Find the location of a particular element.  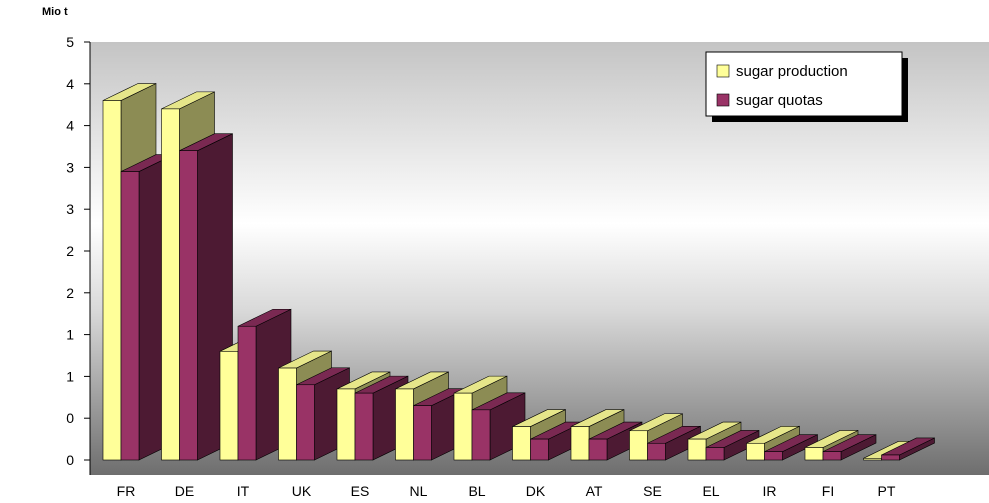

x-tick-label-it: IT is located at coordinates (243, 491).